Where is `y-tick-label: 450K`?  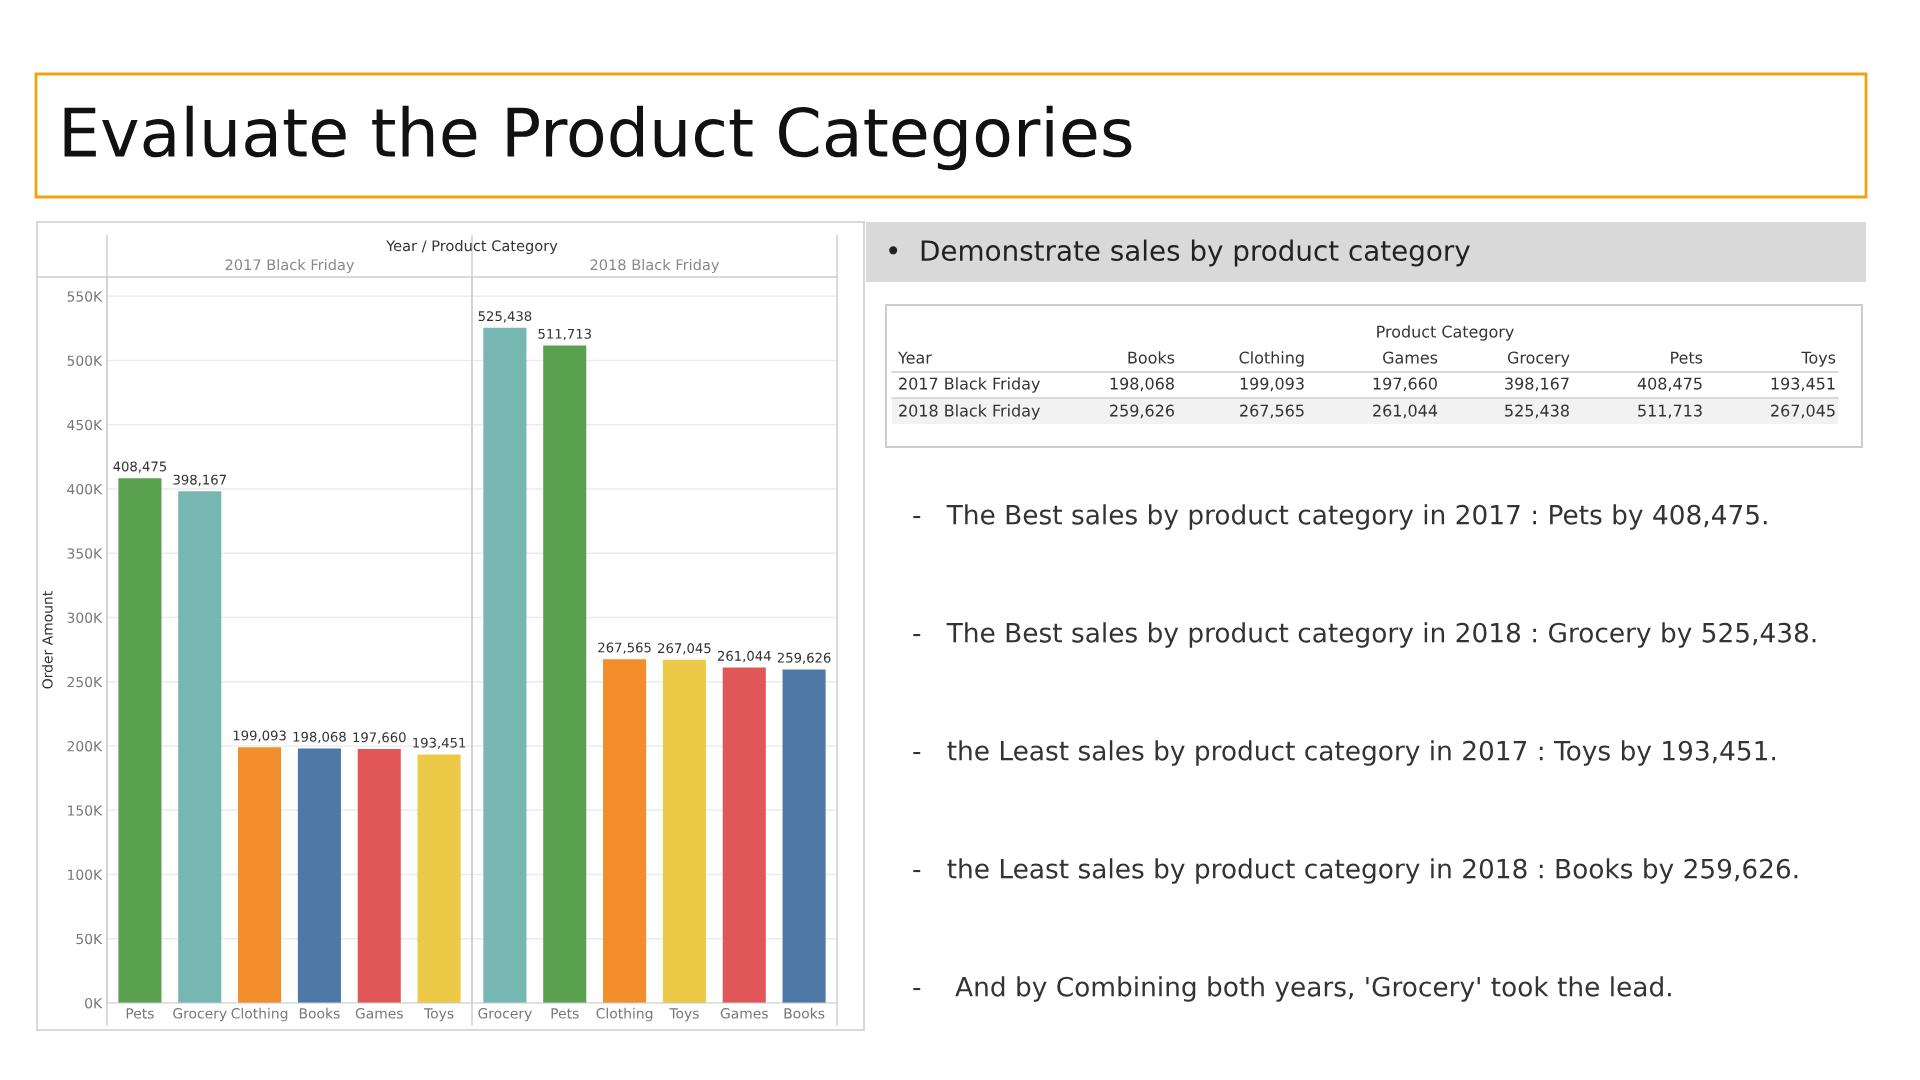 y-tick-label: 450K is located at coordinates (85, 425).